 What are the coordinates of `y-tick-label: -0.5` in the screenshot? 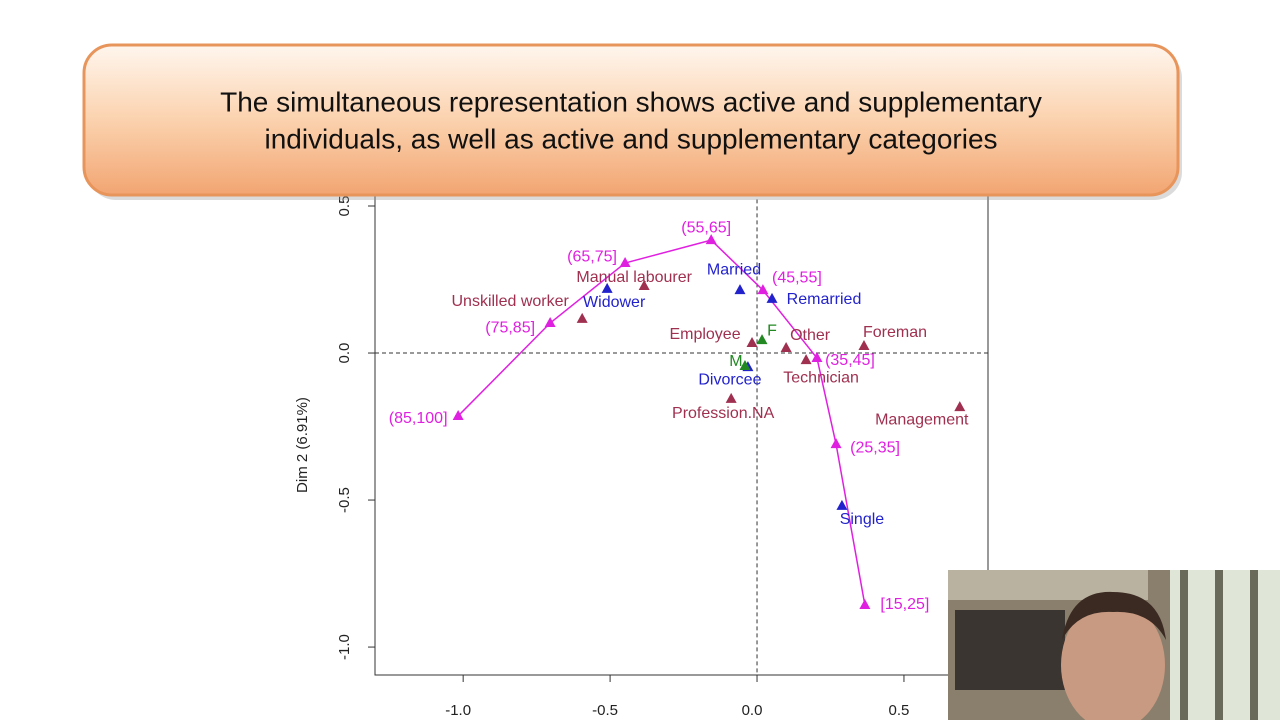 It's located at (344, 500).